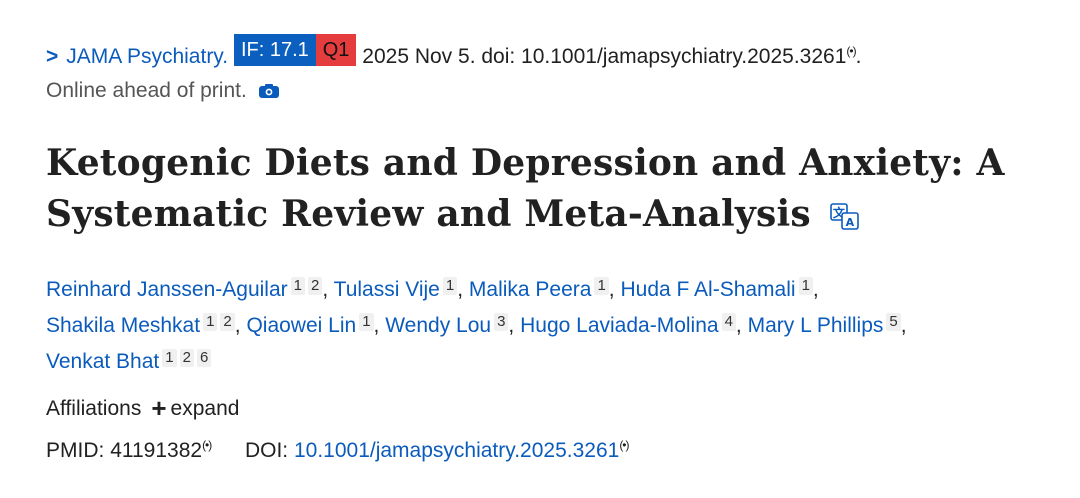 Image resolution: width=1080 pixels, height=498 pixels. Describe the element at coordinates (167, 289) in the screenshot. I see `author-name: Reinhard Janssen-Aguilar` at that location.